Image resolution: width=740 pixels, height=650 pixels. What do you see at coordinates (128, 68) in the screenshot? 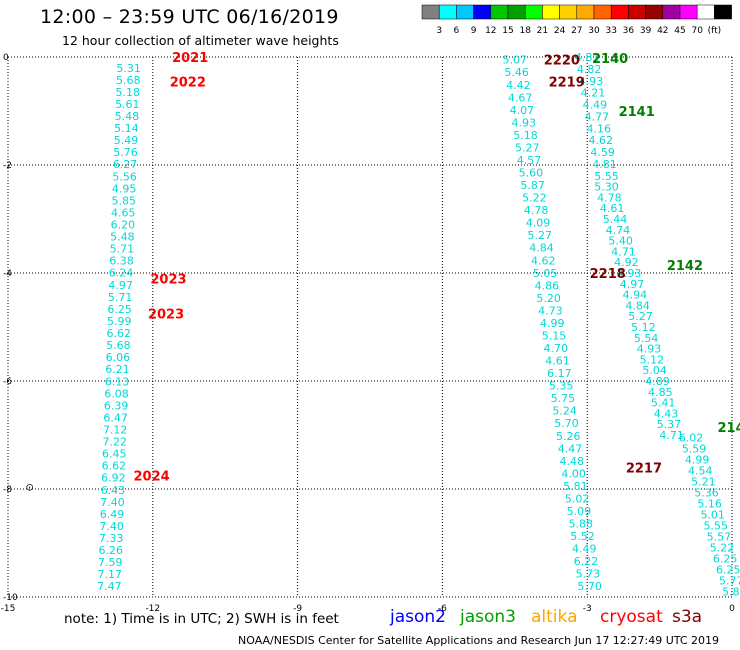
I see `swh-value: 5.31` at bounding box center [128, 68].